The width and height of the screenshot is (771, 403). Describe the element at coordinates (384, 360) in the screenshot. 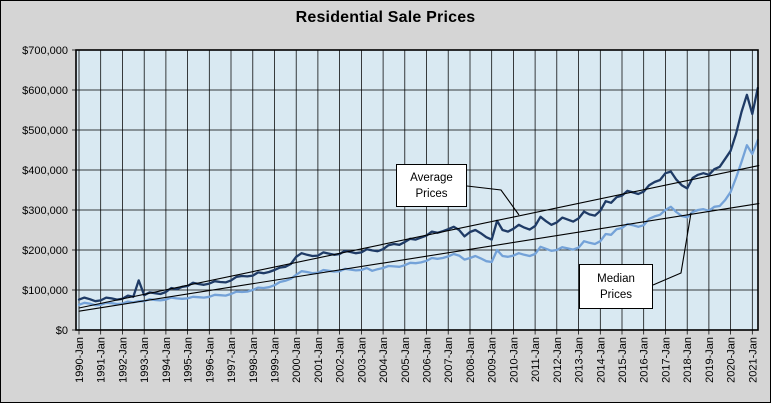

I see `x-axis-label: 2004-Jan` at that location.